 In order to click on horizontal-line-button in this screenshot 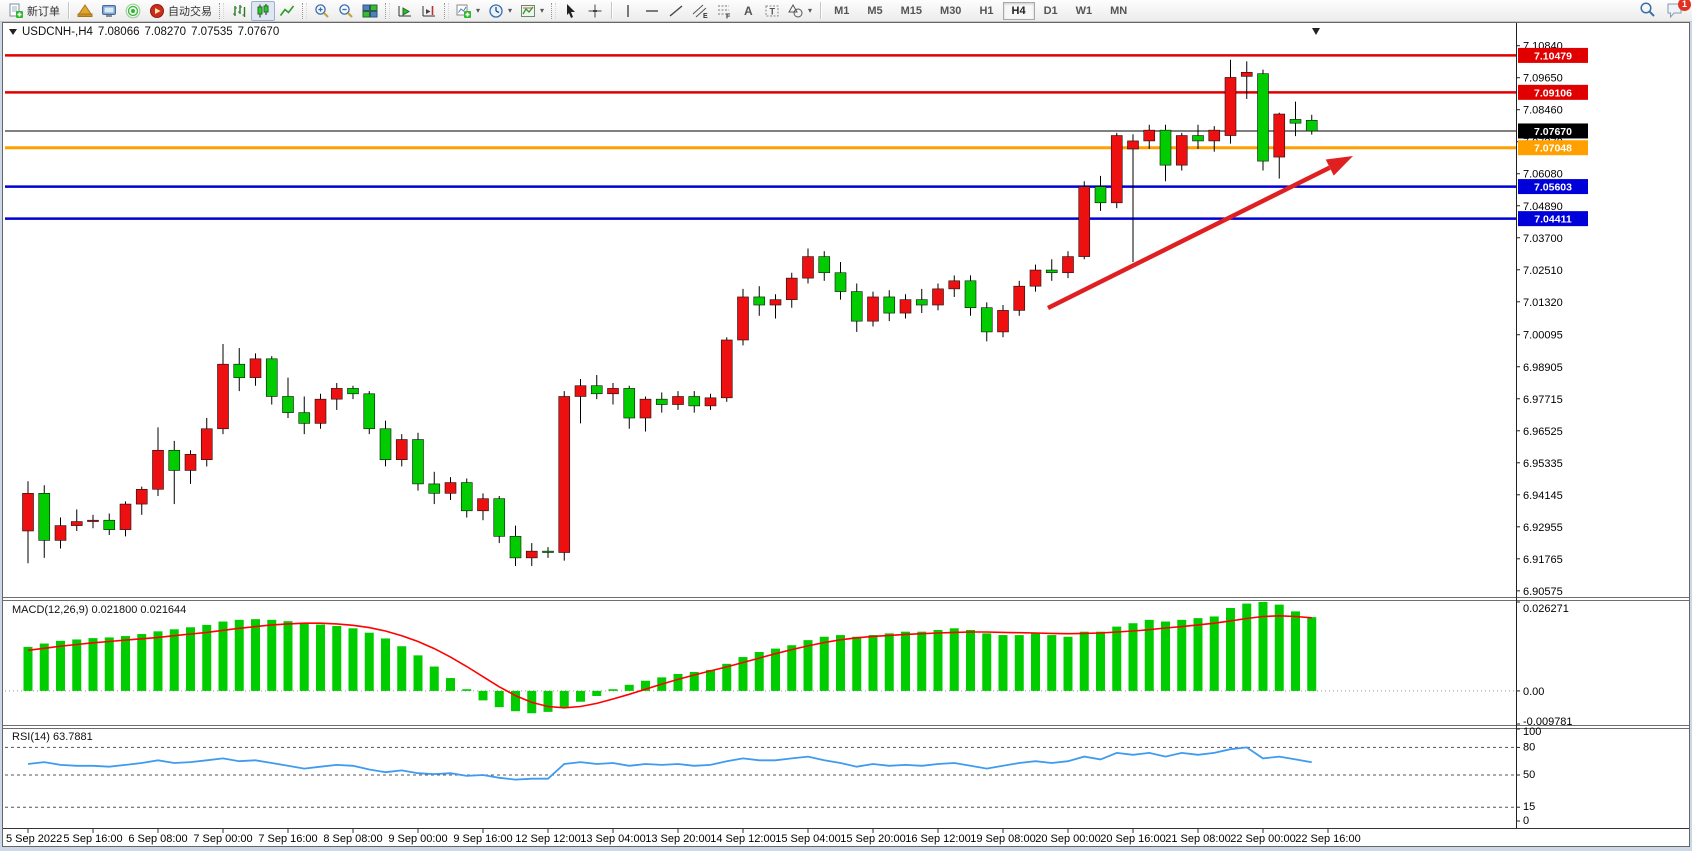, I will do `click(652, 11)`.